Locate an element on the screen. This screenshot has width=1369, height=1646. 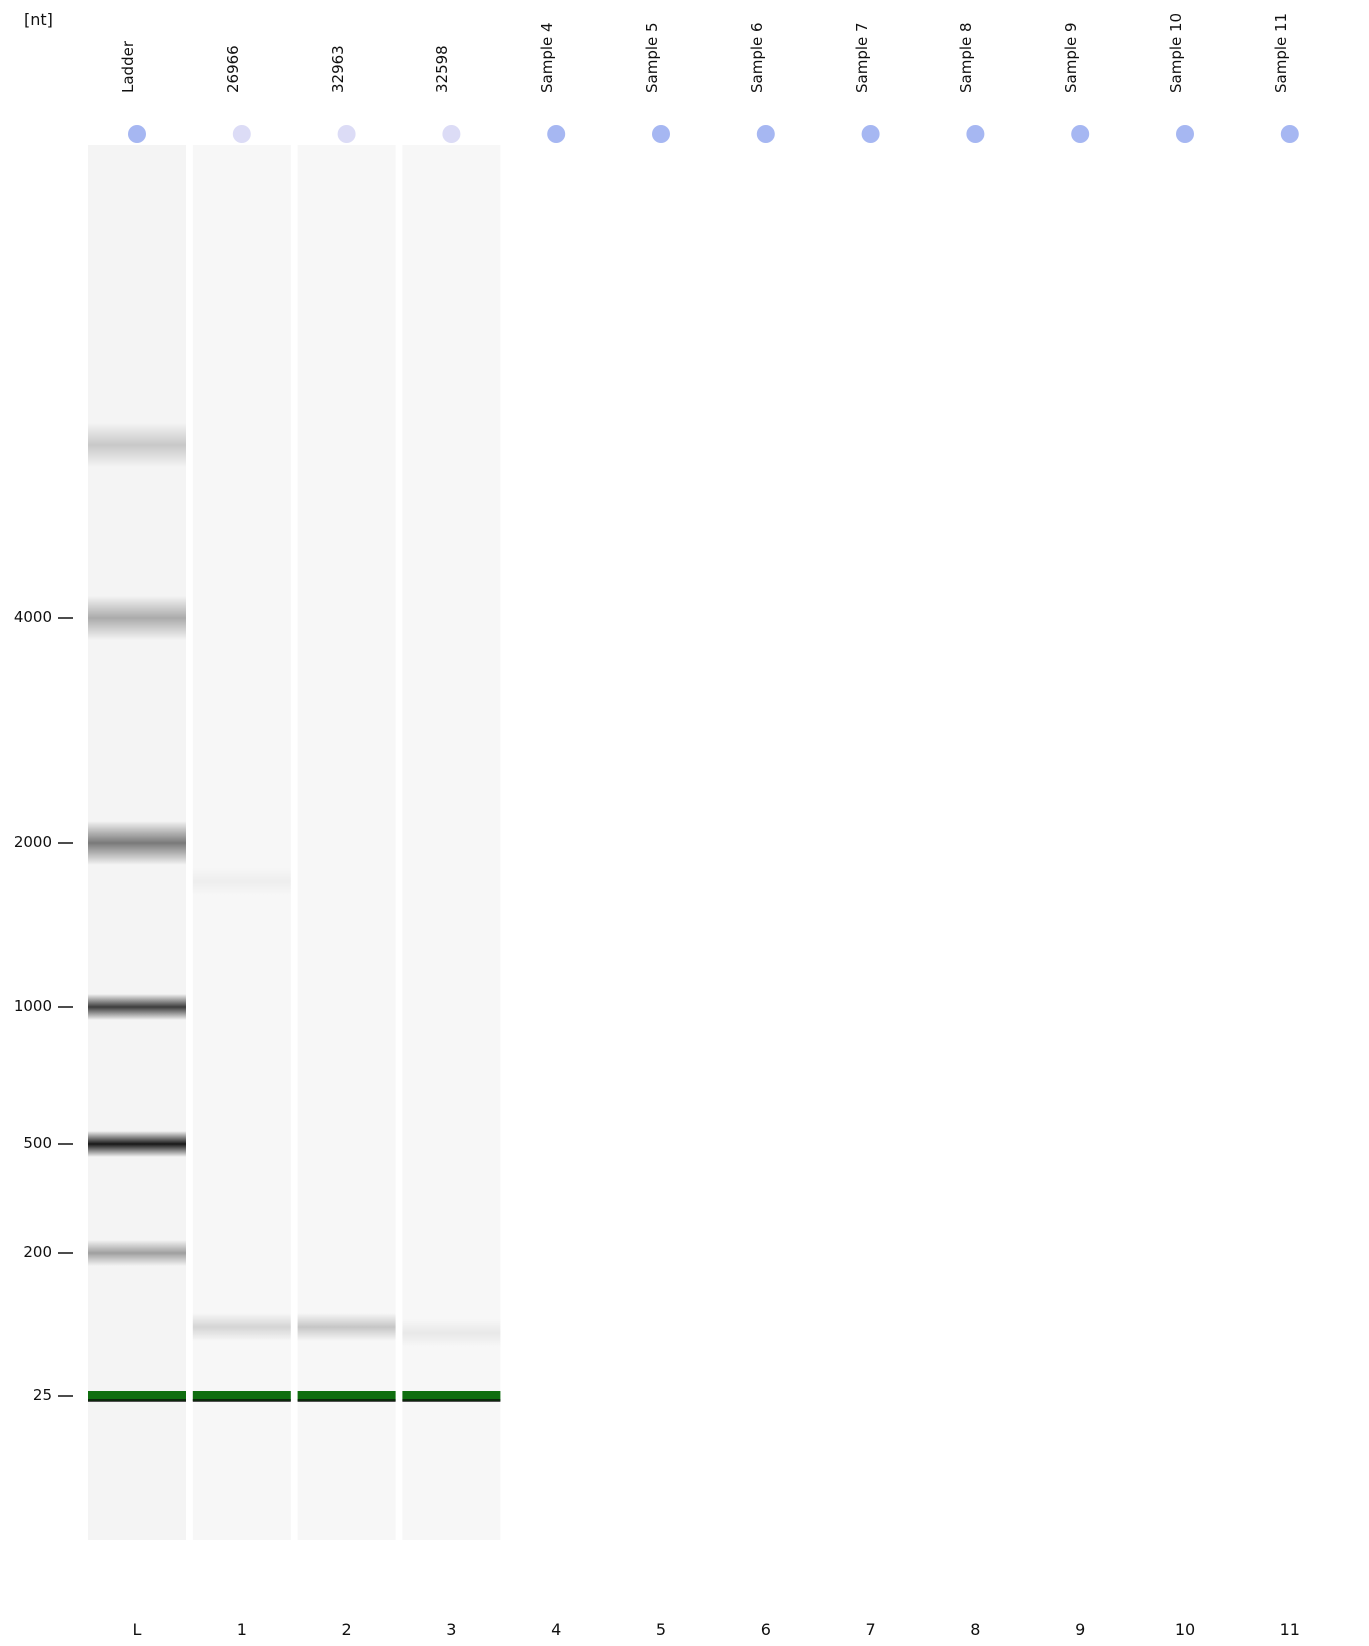
lane-l-lower-marker is located at coordinates (137, 1396).